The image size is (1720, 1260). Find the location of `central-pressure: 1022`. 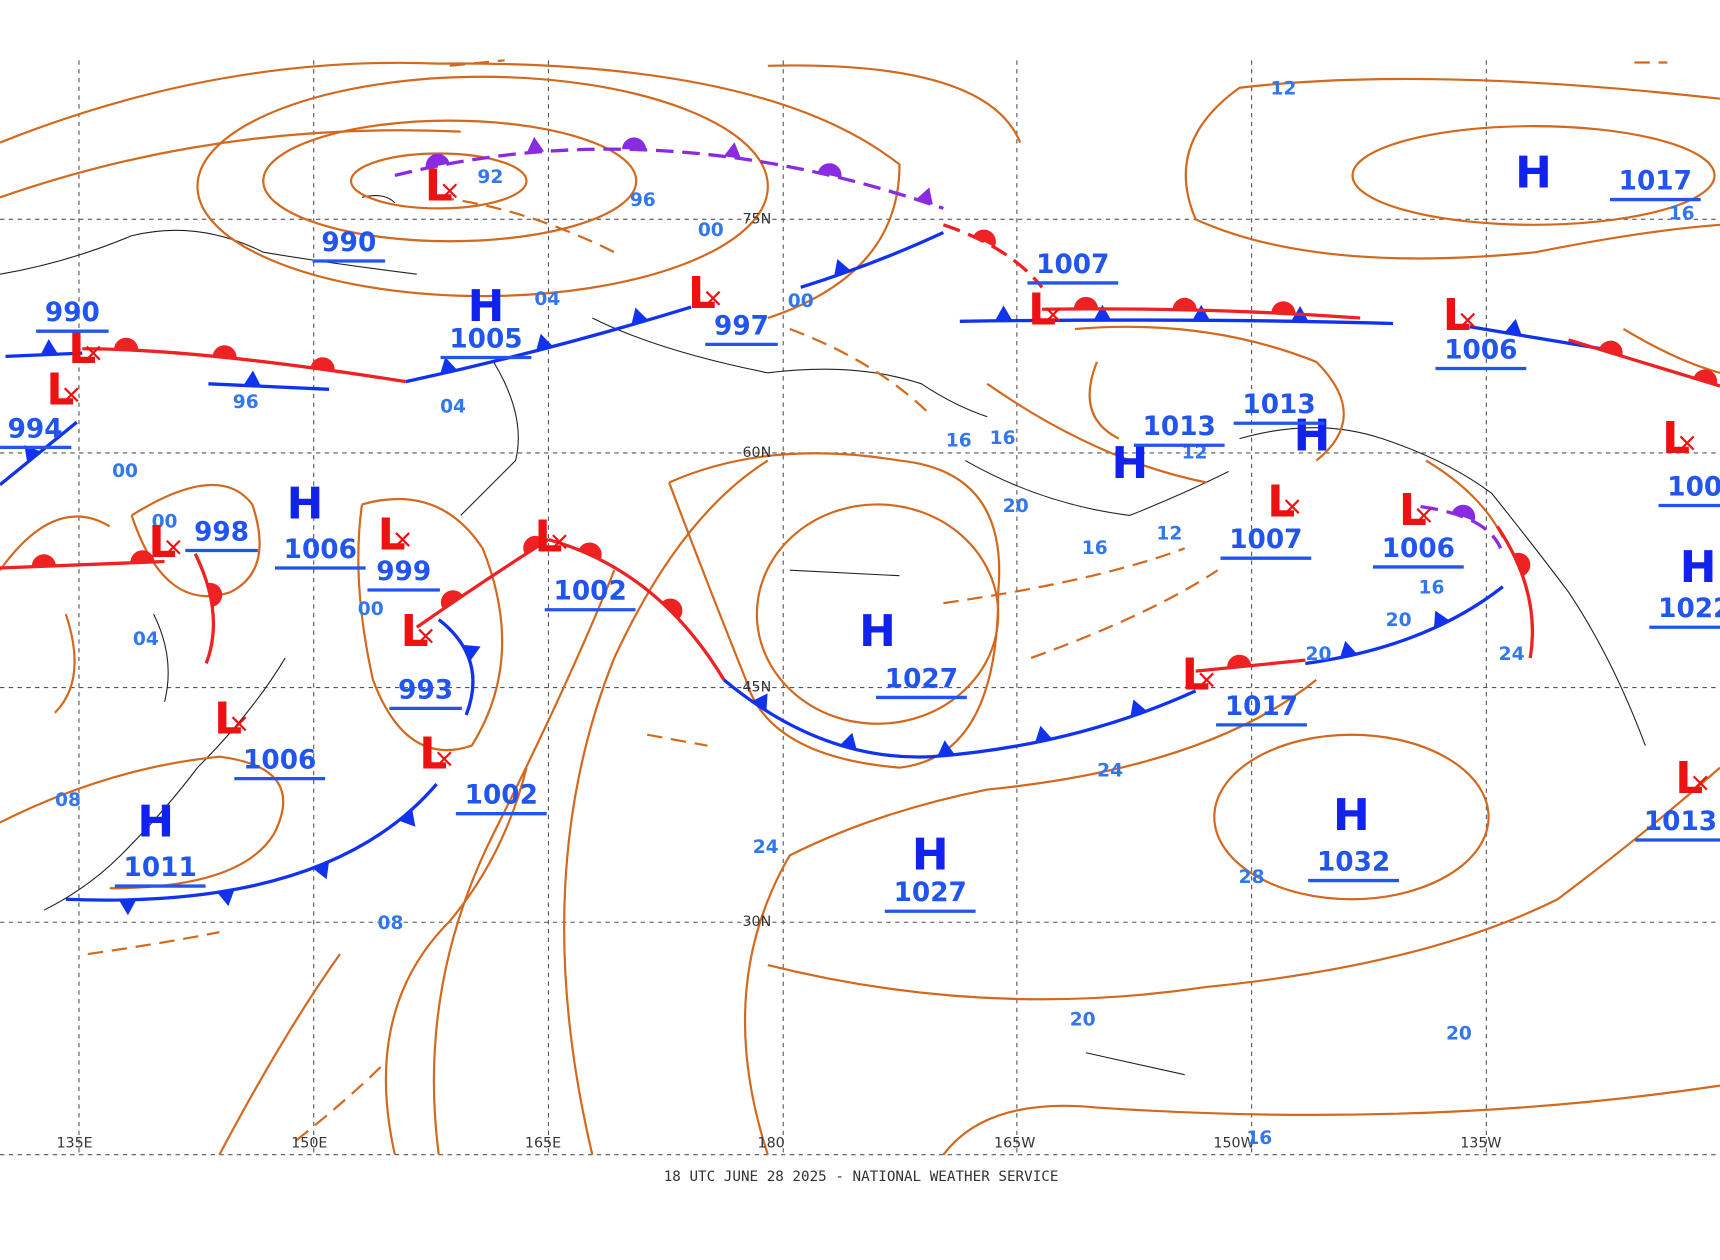

central-pressure: 1022 is located at coordinates (1689, 609).